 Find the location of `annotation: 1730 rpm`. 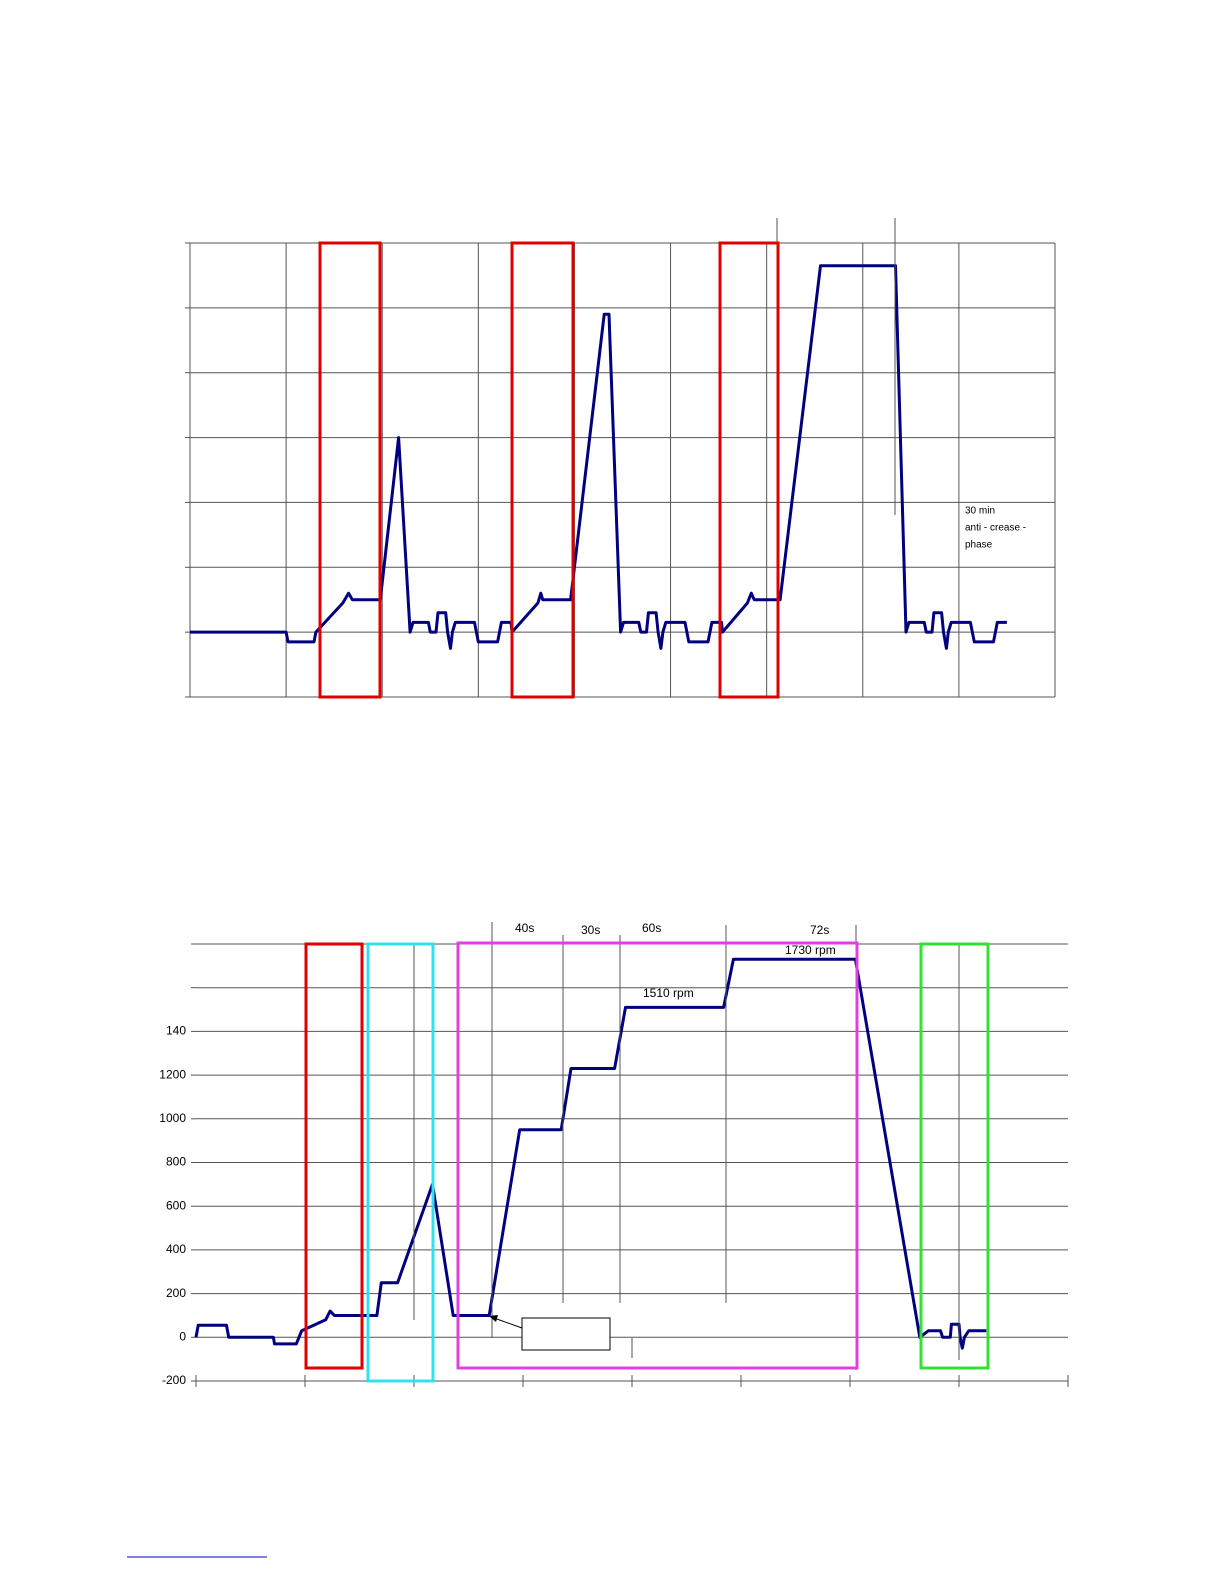

annotation: 1730 rpm is located at coordinates (810, 950).